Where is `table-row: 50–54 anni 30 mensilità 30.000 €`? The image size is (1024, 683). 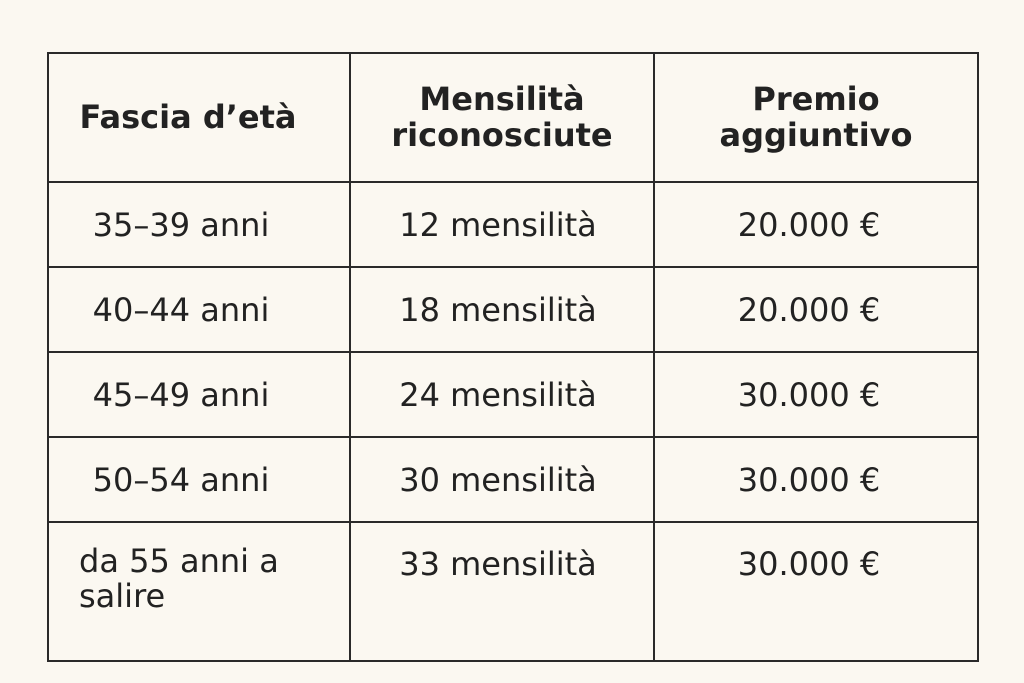 table-row: 50–54 anni 30 mensilità 30.000 € is located at coordinates (513, 479).